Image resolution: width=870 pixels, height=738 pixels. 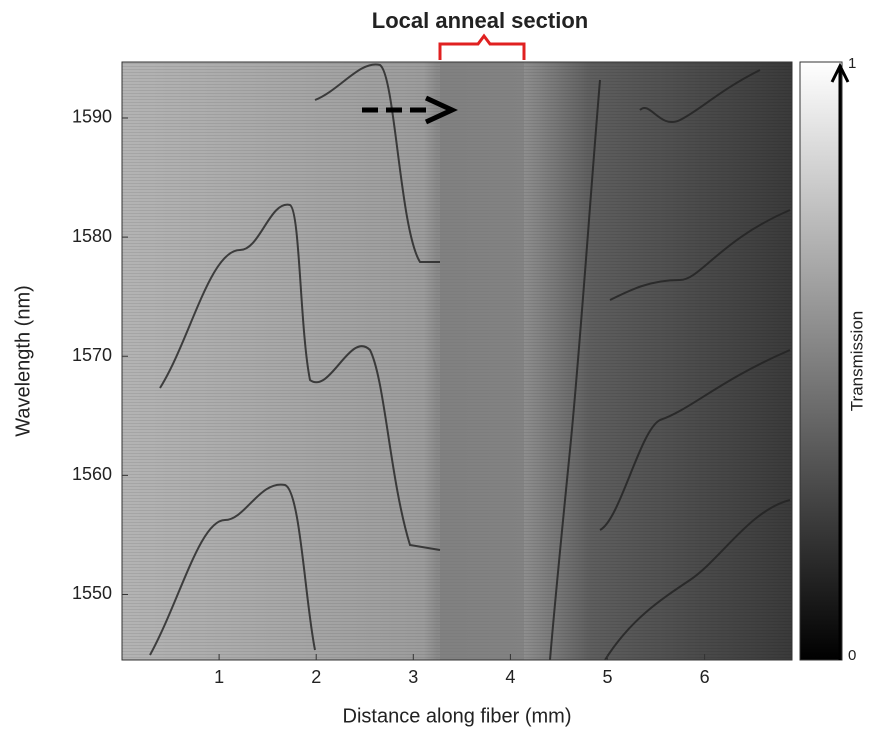 What do you see at coordinates (413, 677) in the screenshot?
I see `x-tick-label: 3` at bounding box center [413, 677].